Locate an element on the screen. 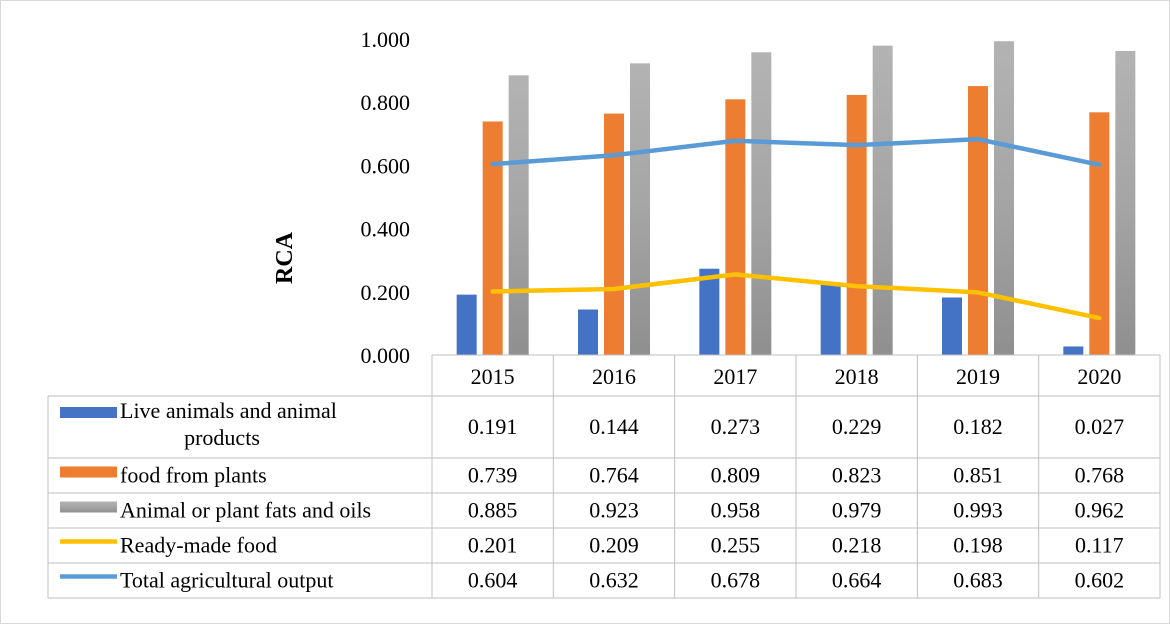 Image resolution: width=1170 pixels, height=629 pixels. bar-food-from-plants-2018 is located at coordinates (856, 224).